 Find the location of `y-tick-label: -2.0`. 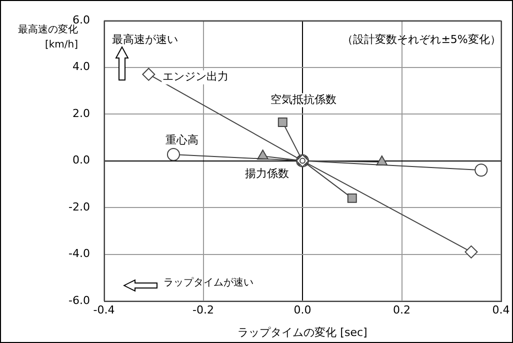

y-tick-label: -2.0 is located at coordinates (79, 207).